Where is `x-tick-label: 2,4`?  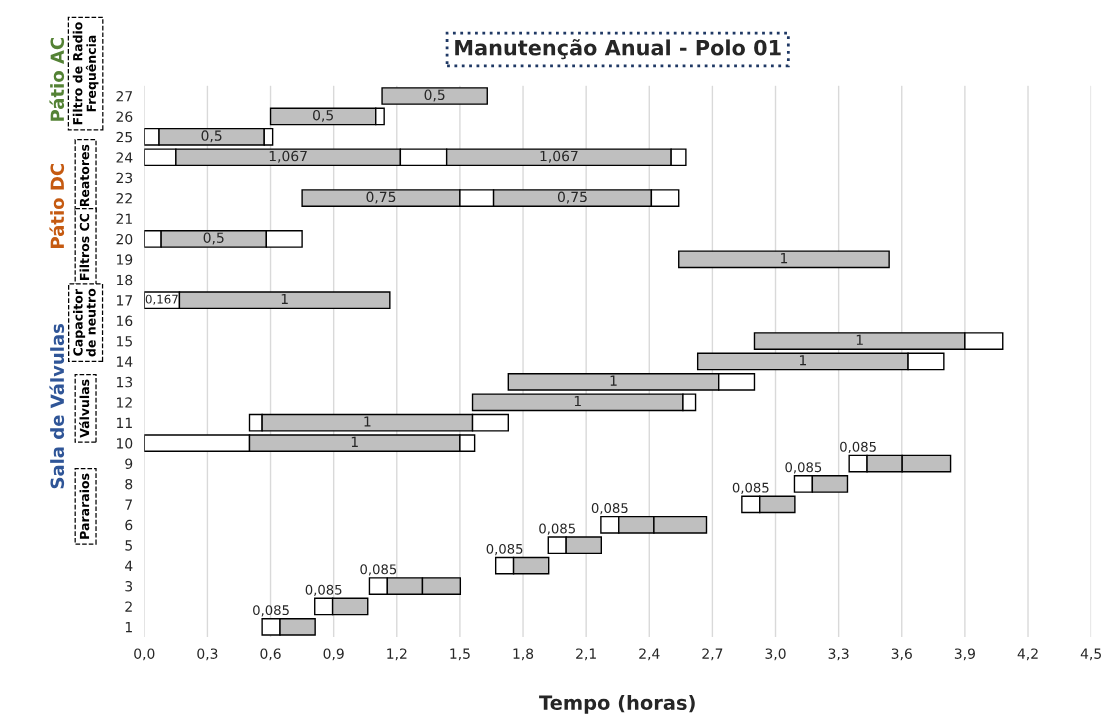
x-tick-label: 2,4 is located at coordinates (649, 654).